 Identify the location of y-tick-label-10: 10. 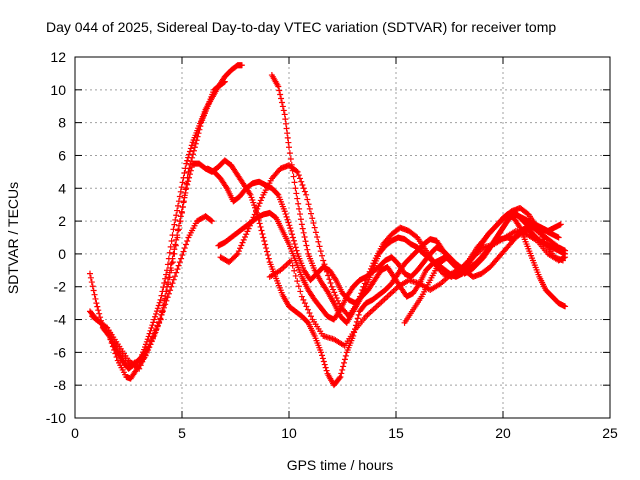
(58, 90).